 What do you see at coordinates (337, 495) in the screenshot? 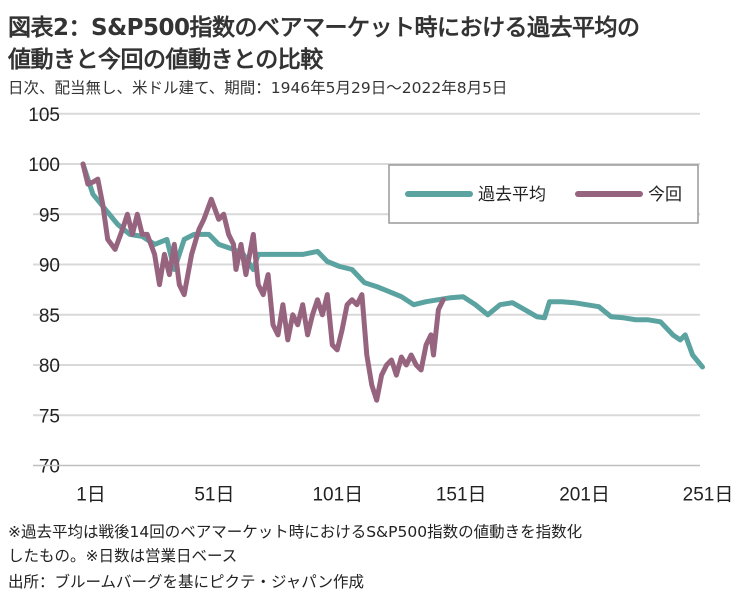
I see `x-tick-label: 101日` at bounding box center [337, 495].